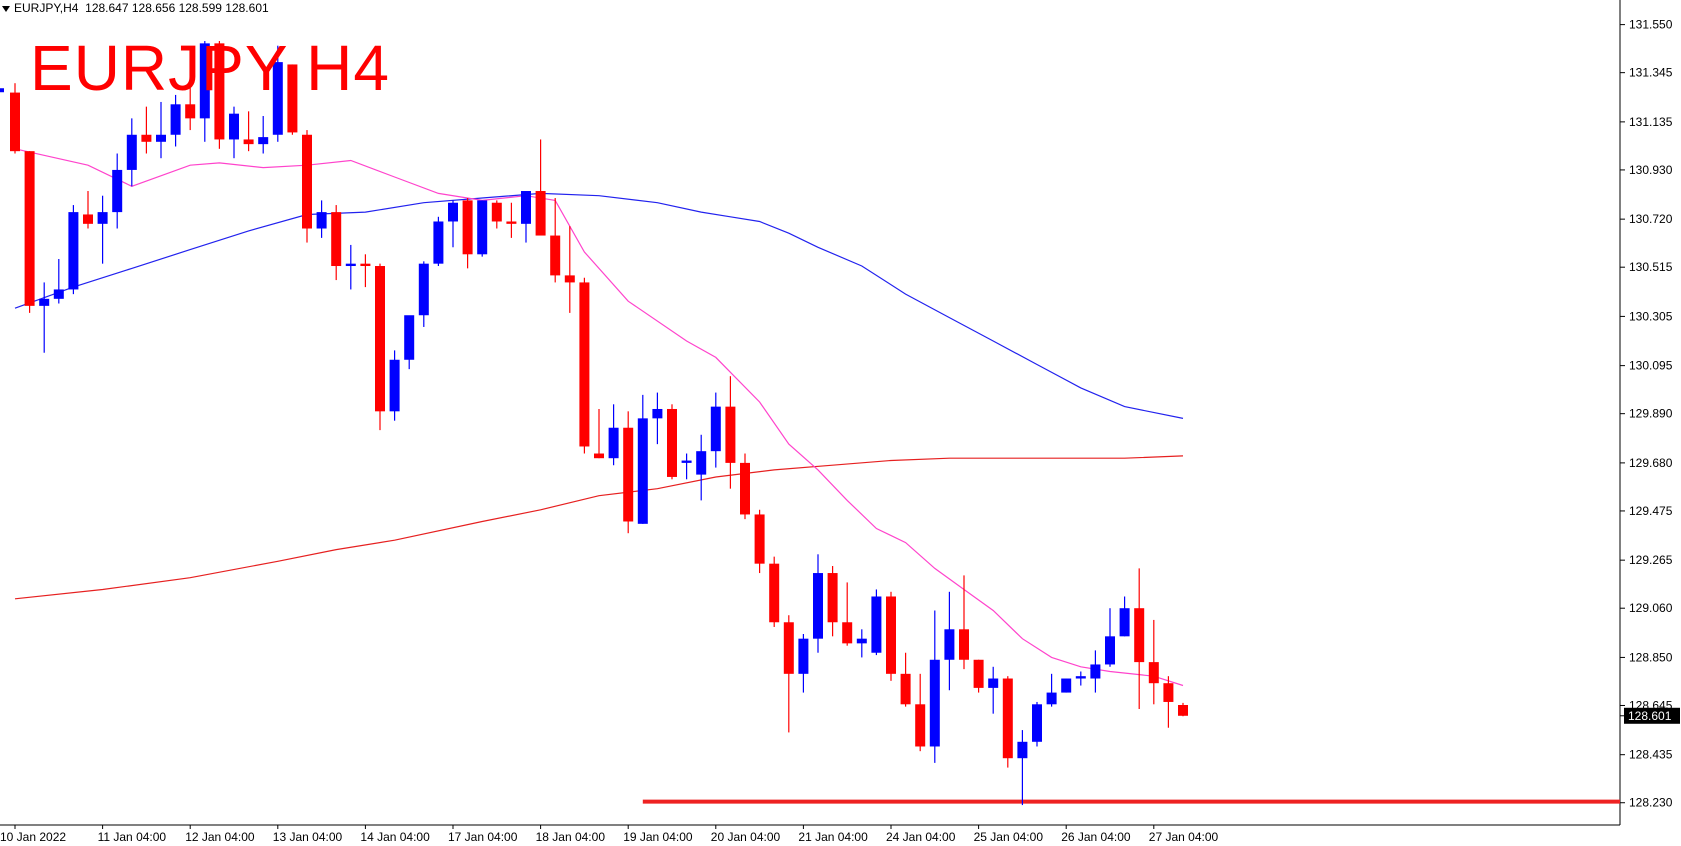  I want to click on ma-slow-line, so click(599, 527).